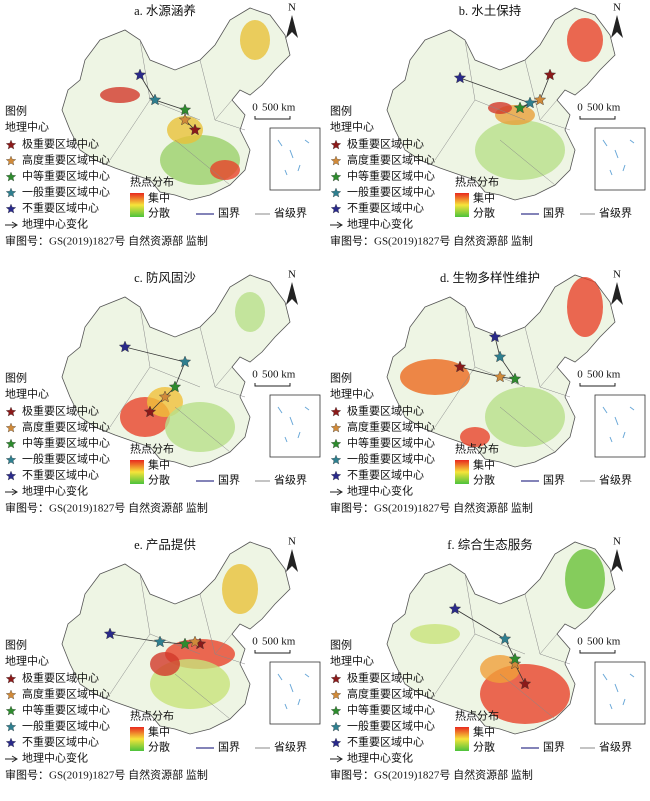 This screenshot has height=801, width=650. Describe the element at coordinates (137, 472) in the screenshot. I see `hotspot-gradient` at that location.